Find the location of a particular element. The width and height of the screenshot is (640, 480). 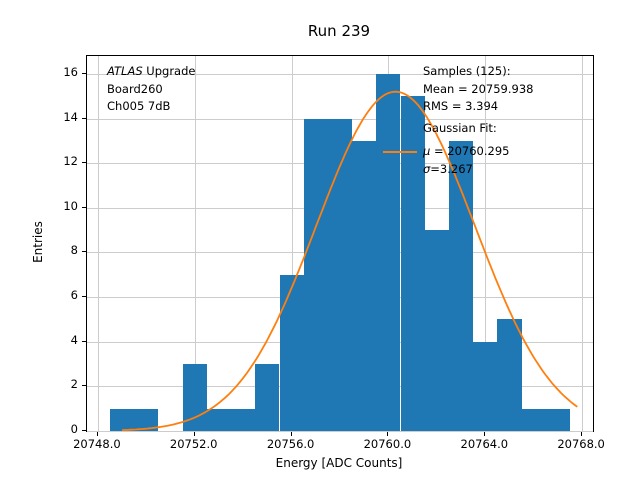

fit-line-legend-marker is located at coordinates (400, 152).